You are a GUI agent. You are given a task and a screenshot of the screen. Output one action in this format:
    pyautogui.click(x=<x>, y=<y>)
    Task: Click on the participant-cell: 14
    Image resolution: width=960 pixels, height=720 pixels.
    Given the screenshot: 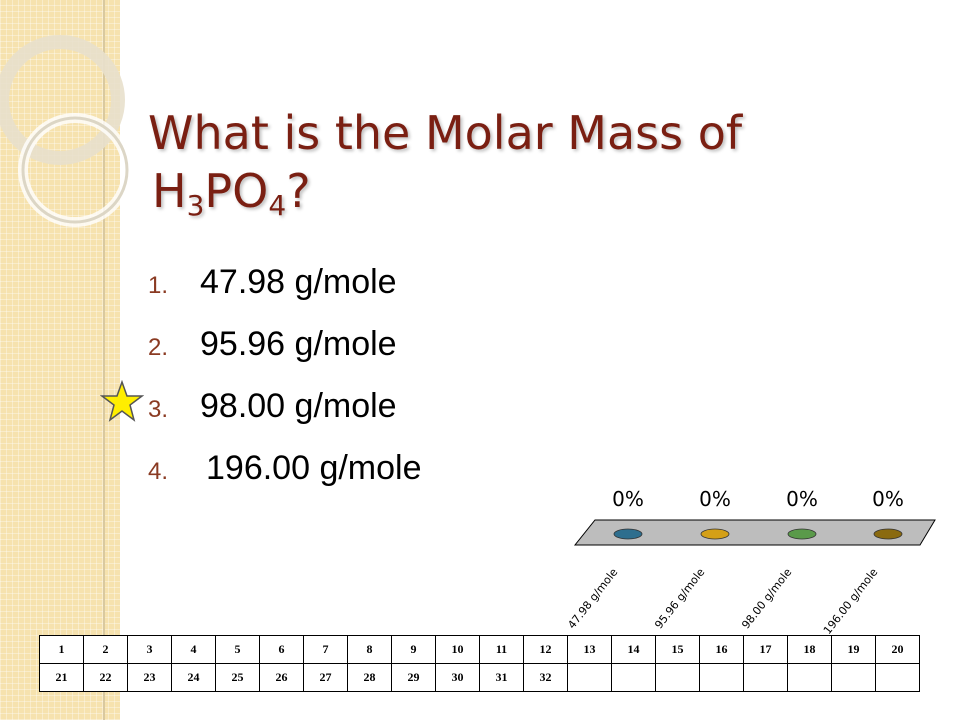 What is the action you would take?
    pyautogui.click(x=633, y=649)
    